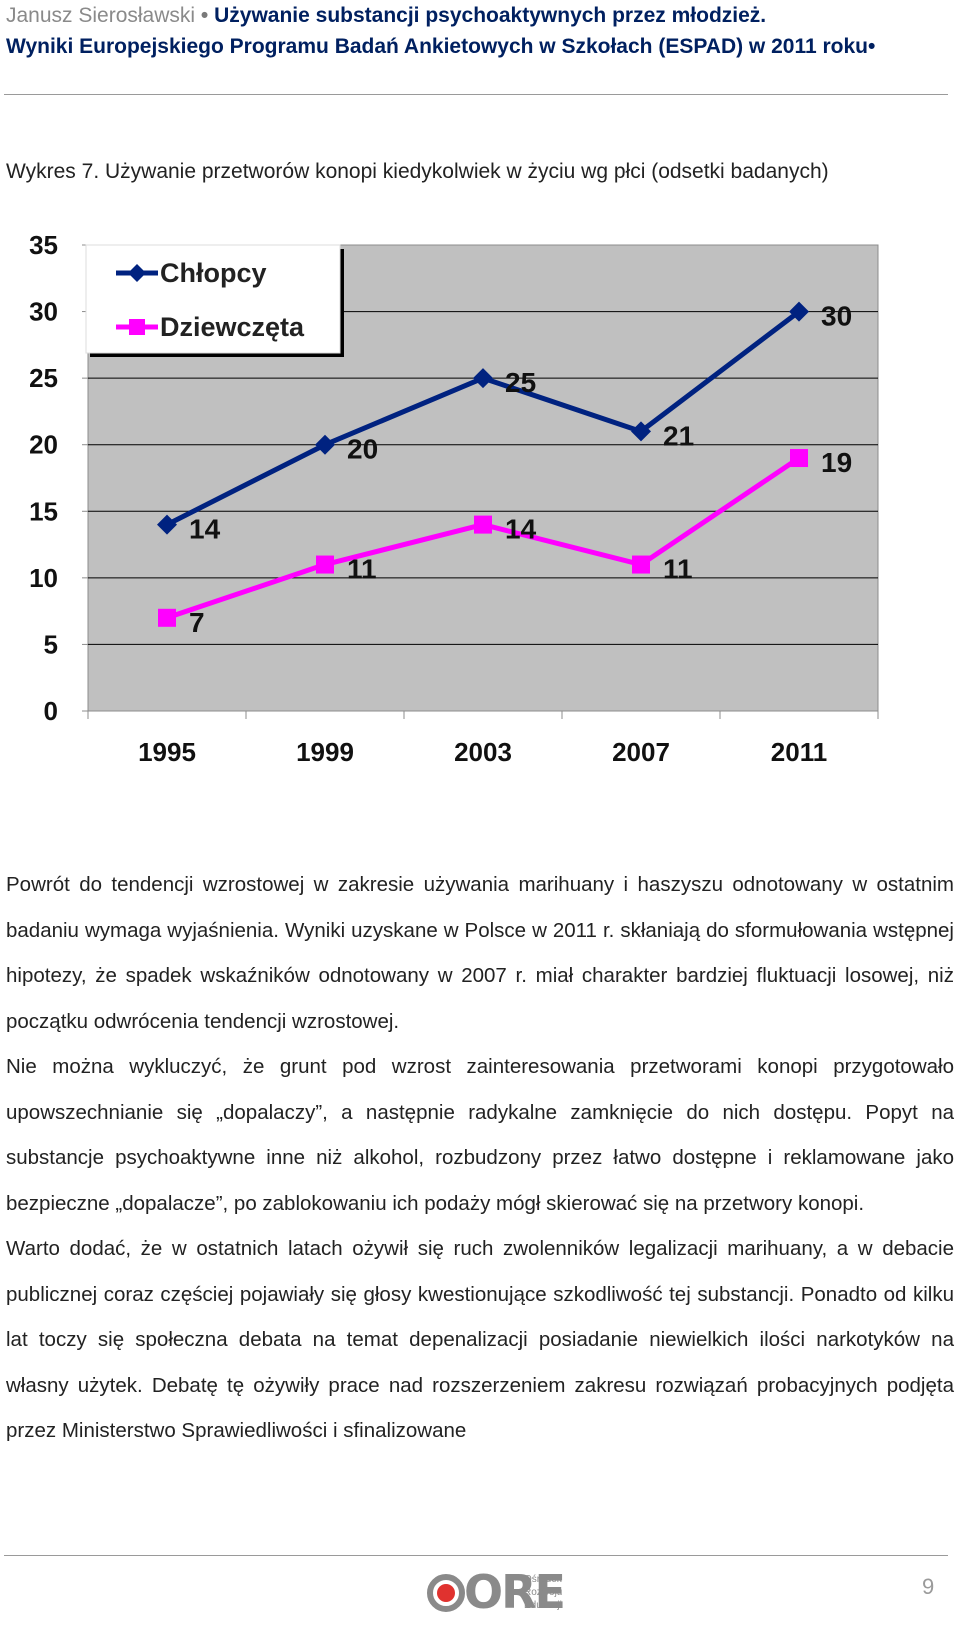  Describe the element at coordinates (101, 15) in the screenshot. I see `header-author: Janusz Sierosławski` at that location.